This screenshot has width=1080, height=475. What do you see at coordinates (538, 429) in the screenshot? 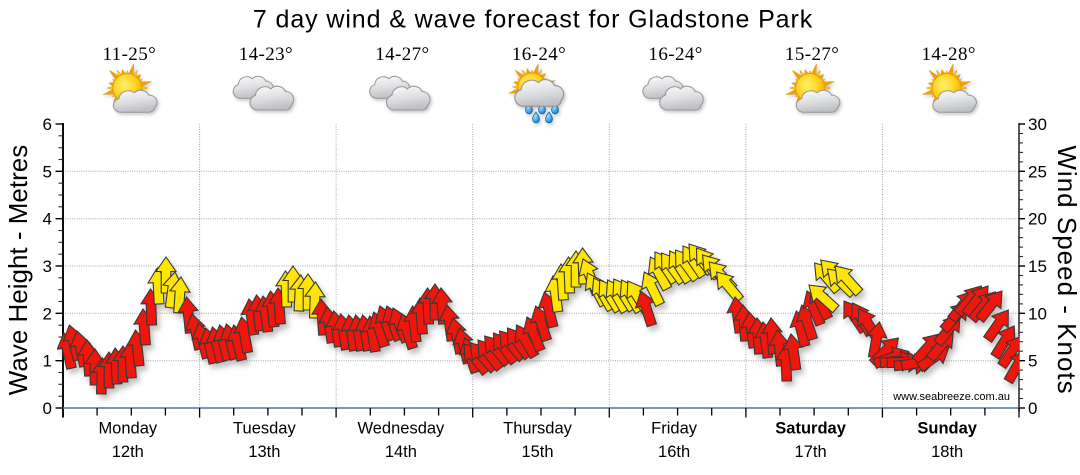
I see `svg-text: Thursday` at bounding box center [538, 429].